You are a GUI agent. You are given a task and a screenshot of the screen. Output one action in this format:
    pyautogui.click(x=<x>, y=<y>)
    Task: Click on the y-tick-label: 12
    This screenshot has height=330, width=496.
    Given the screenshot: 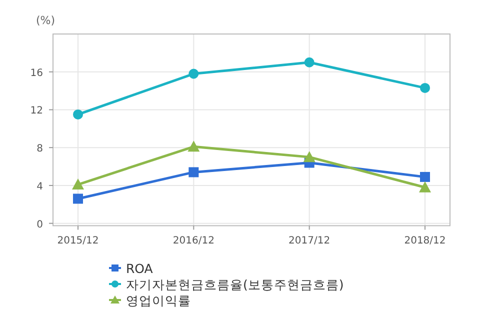 What is the action you would take?
    pyautogui.click(x=36, y=111)
    